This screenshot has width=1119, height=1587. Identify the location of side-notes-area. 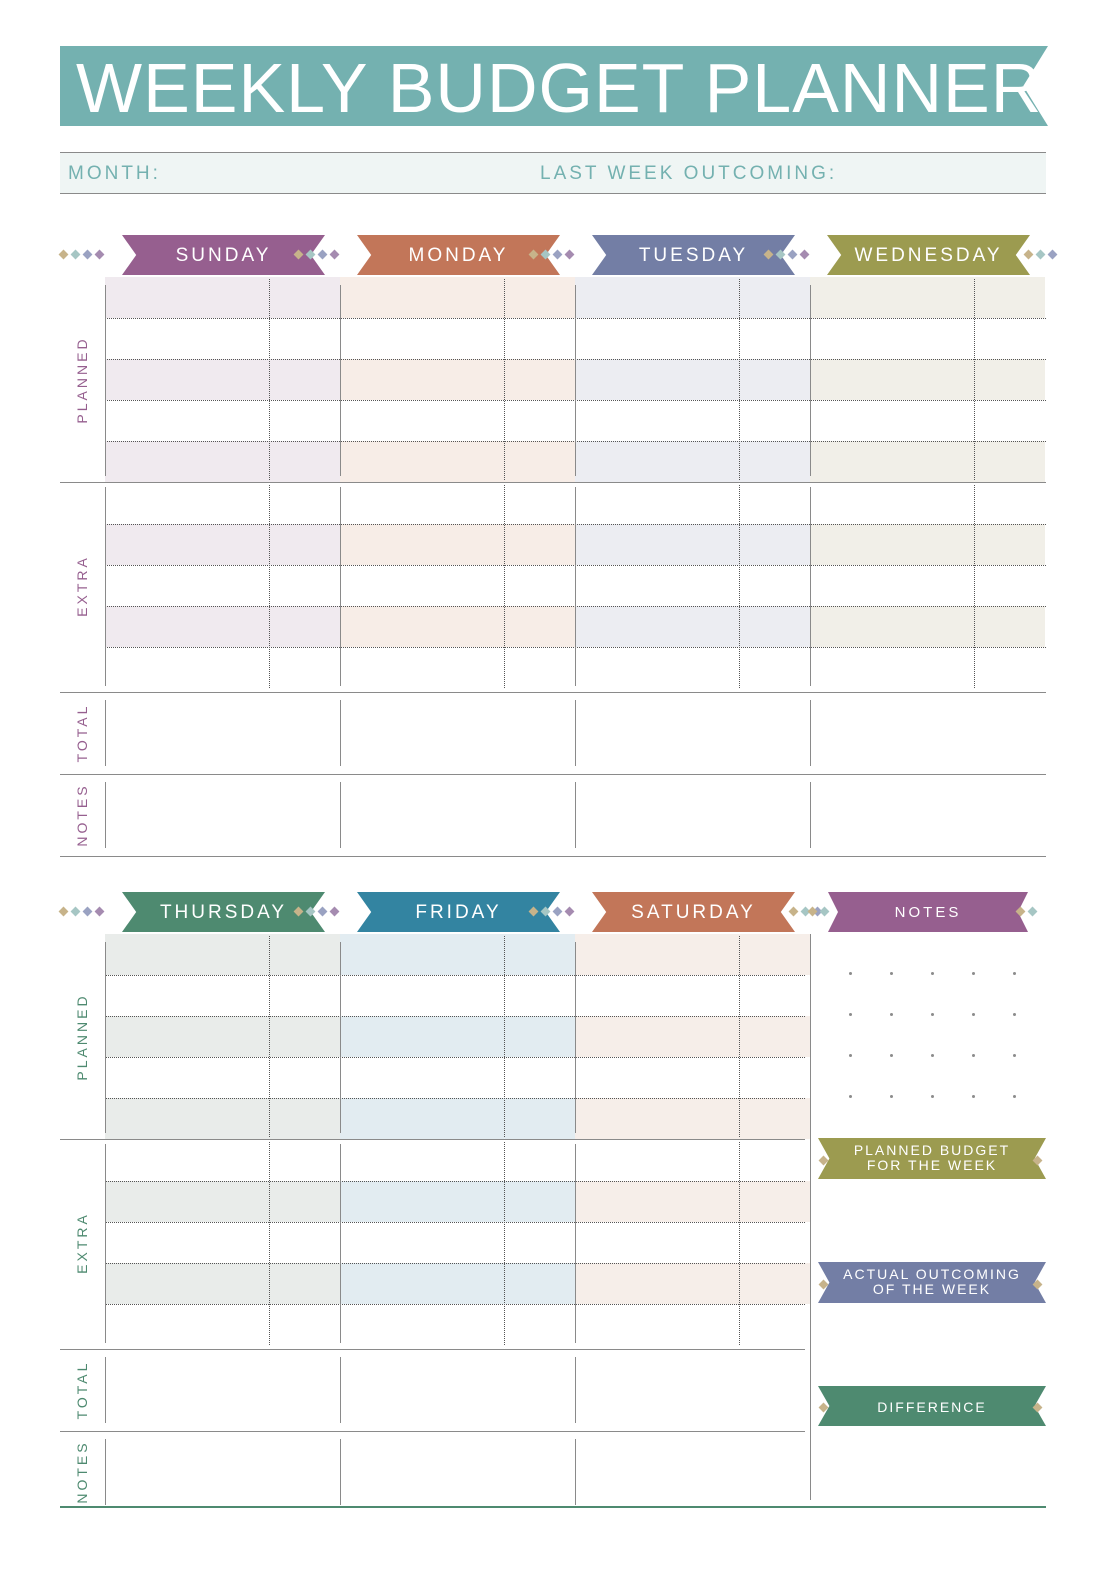
(930, 1034).